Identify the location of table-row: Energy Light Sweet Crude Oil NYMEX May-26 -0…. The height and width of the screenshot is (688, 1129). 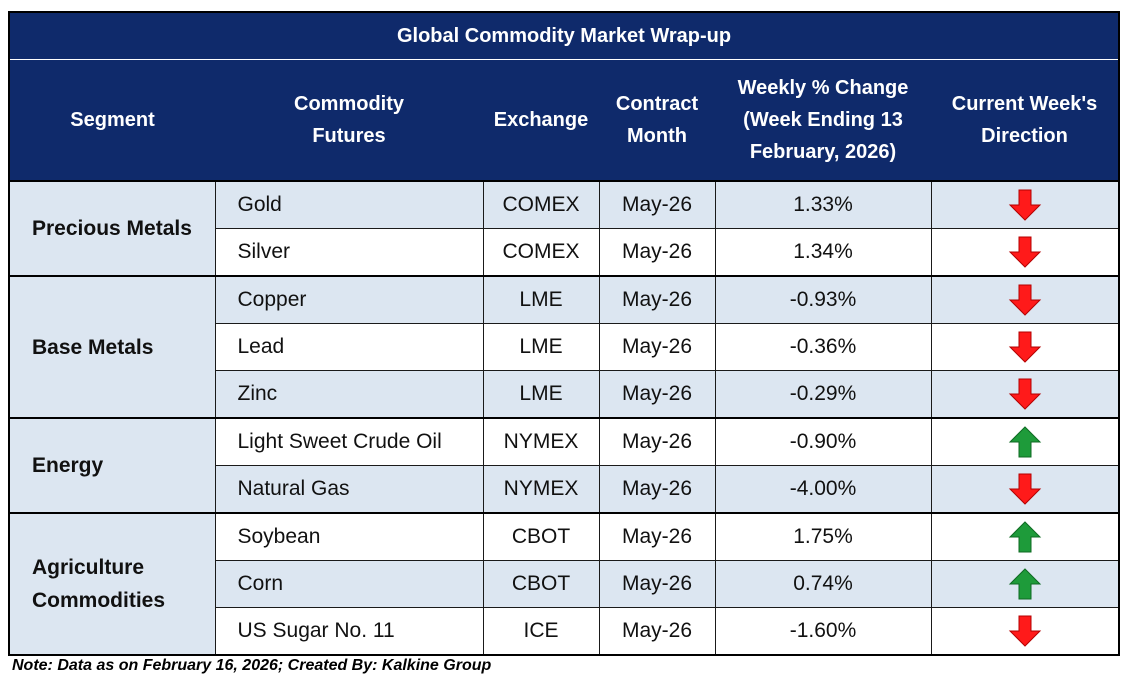
(564, 465).